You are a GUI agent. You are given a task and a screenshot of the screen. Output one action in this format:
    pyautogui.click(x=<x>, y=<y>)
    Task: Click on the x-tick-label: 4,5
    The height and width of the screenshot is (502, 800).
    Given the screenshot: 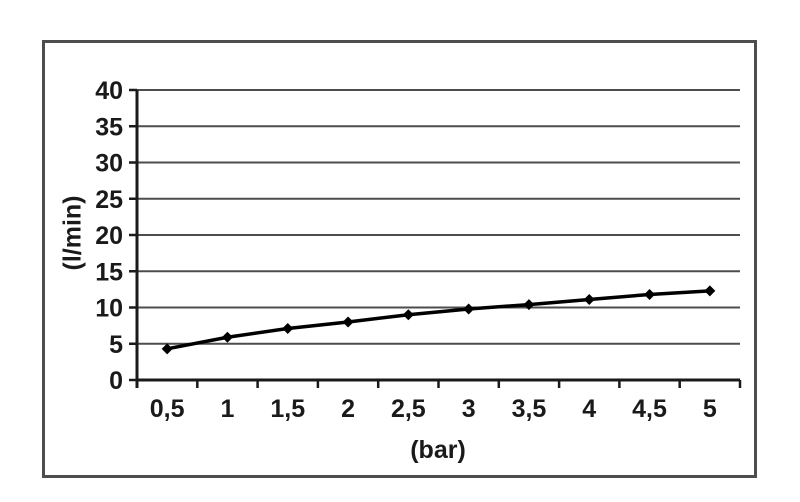 What is the action you would take?
    pyautogui.click(x=649, y=409)
    